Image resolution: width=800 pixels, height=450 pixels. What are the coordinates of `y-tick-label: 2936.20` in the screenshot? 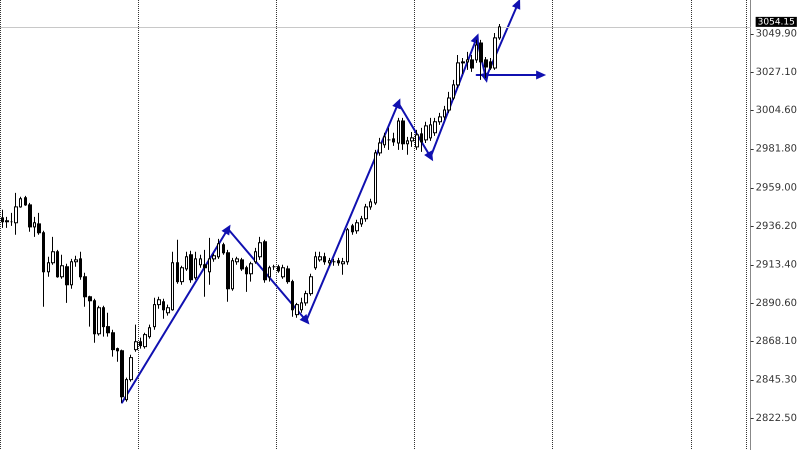 It's located at (777, 226).